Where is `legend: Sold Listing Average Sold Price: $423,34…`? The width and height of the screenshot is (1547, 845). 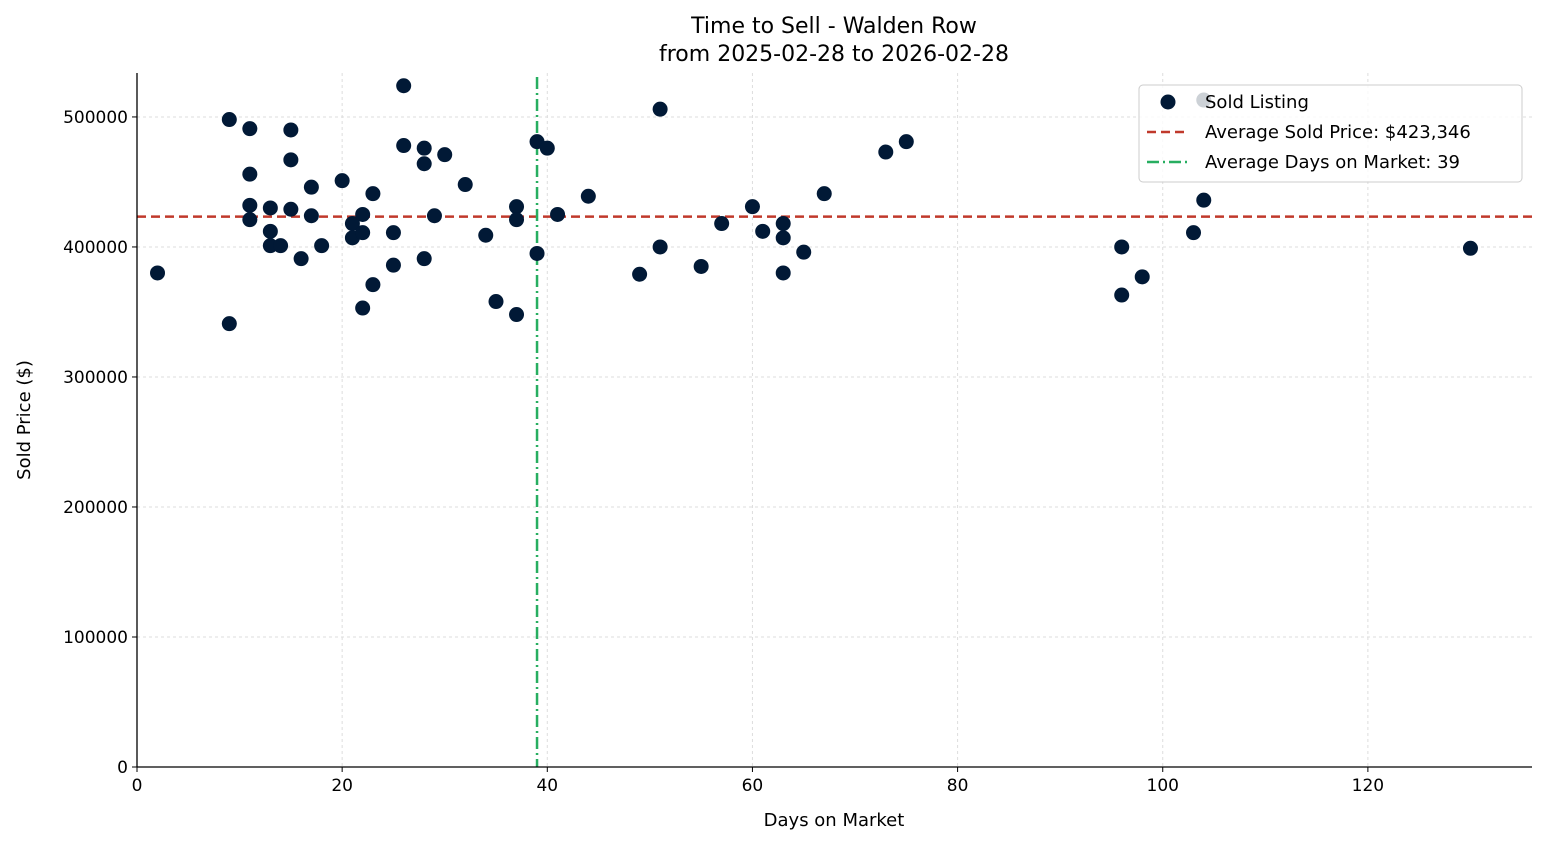
legend: Sold Listing Average Sold Price: $423,34… is located at coordinates (1330, 133).